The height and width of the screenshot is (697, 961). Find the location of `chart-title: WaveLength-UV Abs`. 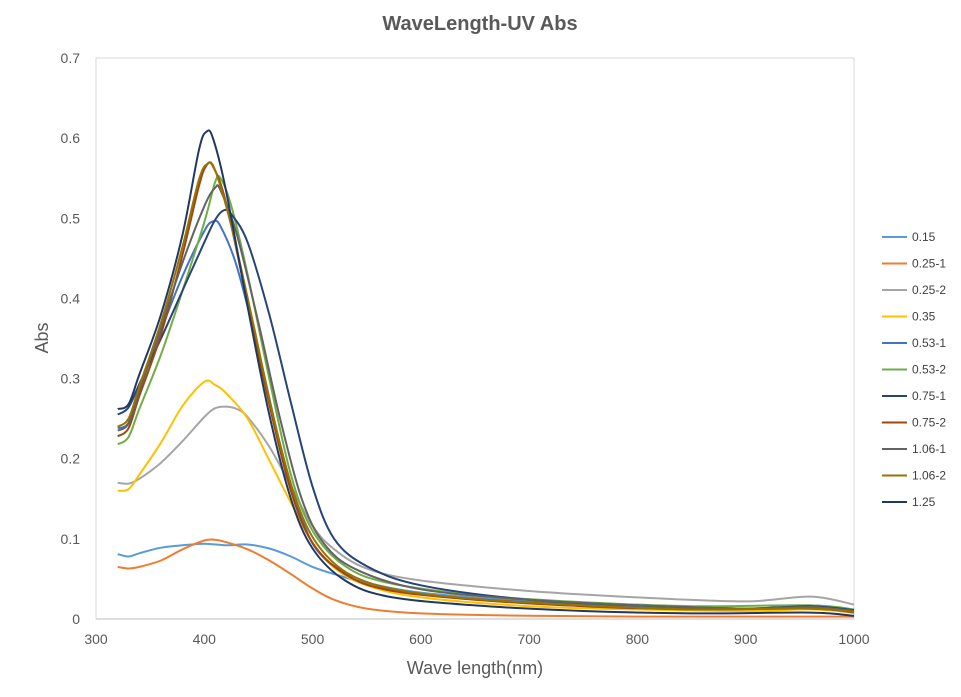

chart-title: WaveLength-UV Abs is located at coordinates (479, 24).